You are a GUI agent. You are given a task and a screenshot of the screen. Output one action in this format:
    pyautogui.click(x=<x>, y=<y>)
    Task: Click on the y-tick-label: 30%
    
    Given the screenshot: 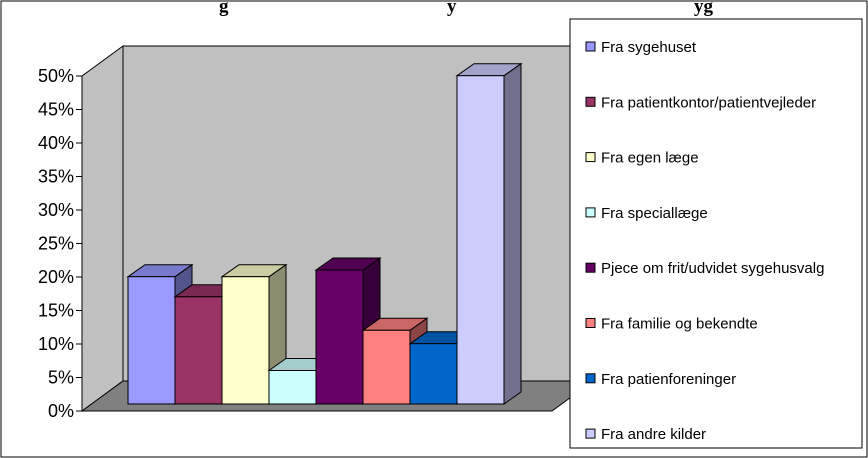 What is the action you would take?
    pyautogui.click(x=56, y=210)
    